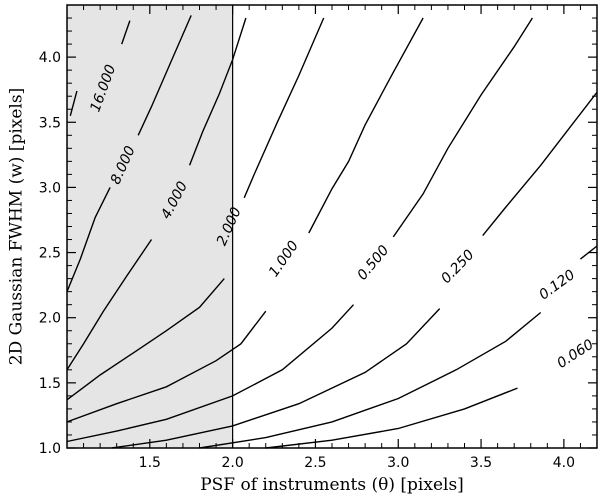  What do you see at coordinates (575, 354) in the screenshot?
I see `contour-label-8: 0.060` at bounding box center [575, 354].